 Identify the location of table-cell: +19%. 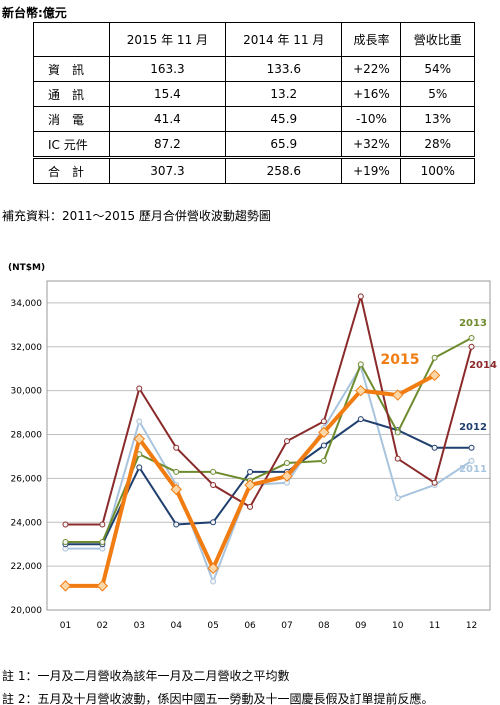
(371, 170).